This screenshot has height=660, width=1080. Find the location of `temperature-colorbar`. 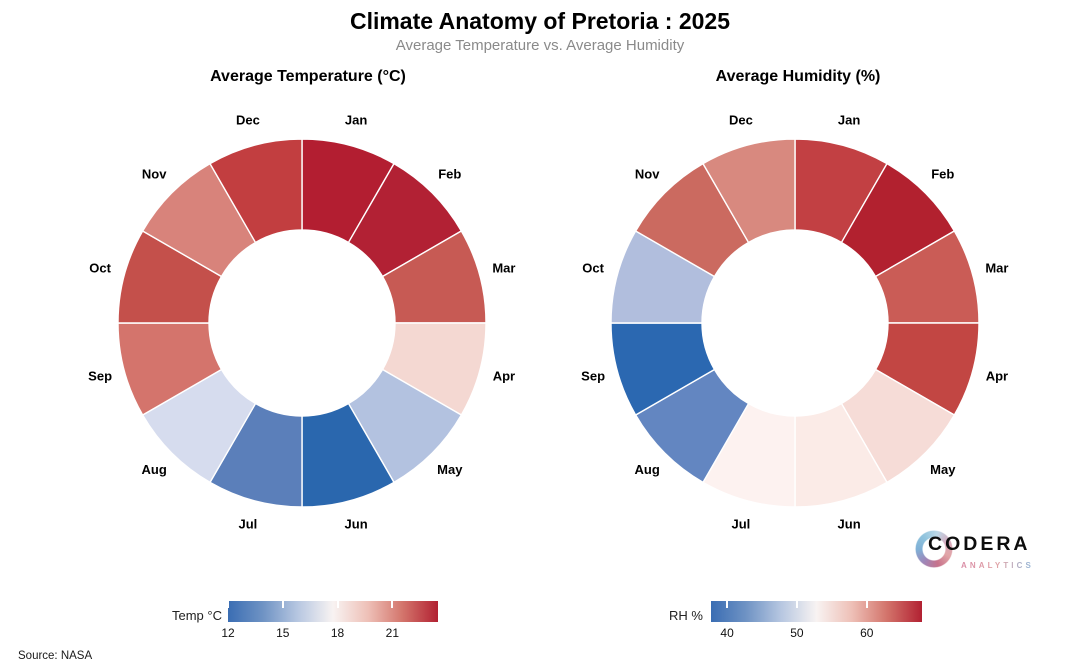

temperature-colorbar is located at coordinates (332, 611).